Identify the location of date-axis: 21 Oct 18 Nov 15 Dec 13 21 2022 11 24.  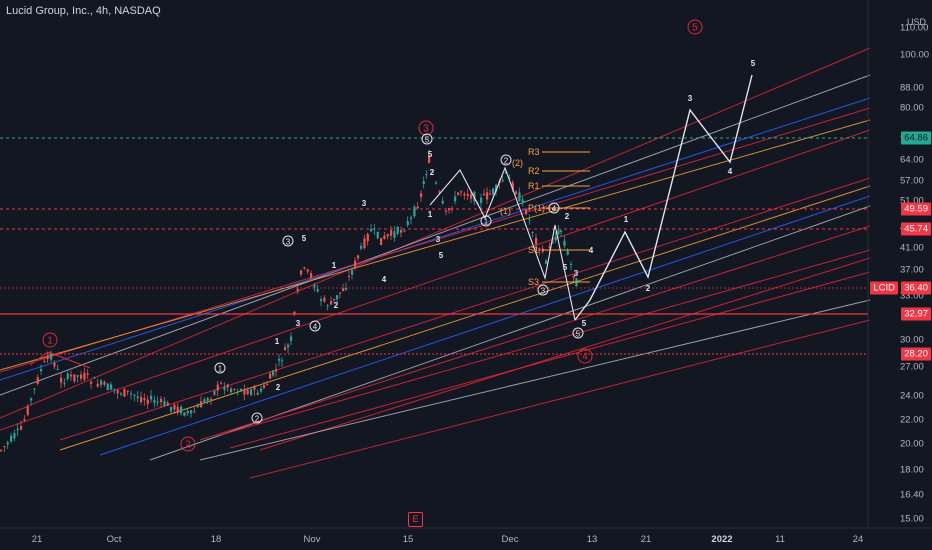
(466, 540).